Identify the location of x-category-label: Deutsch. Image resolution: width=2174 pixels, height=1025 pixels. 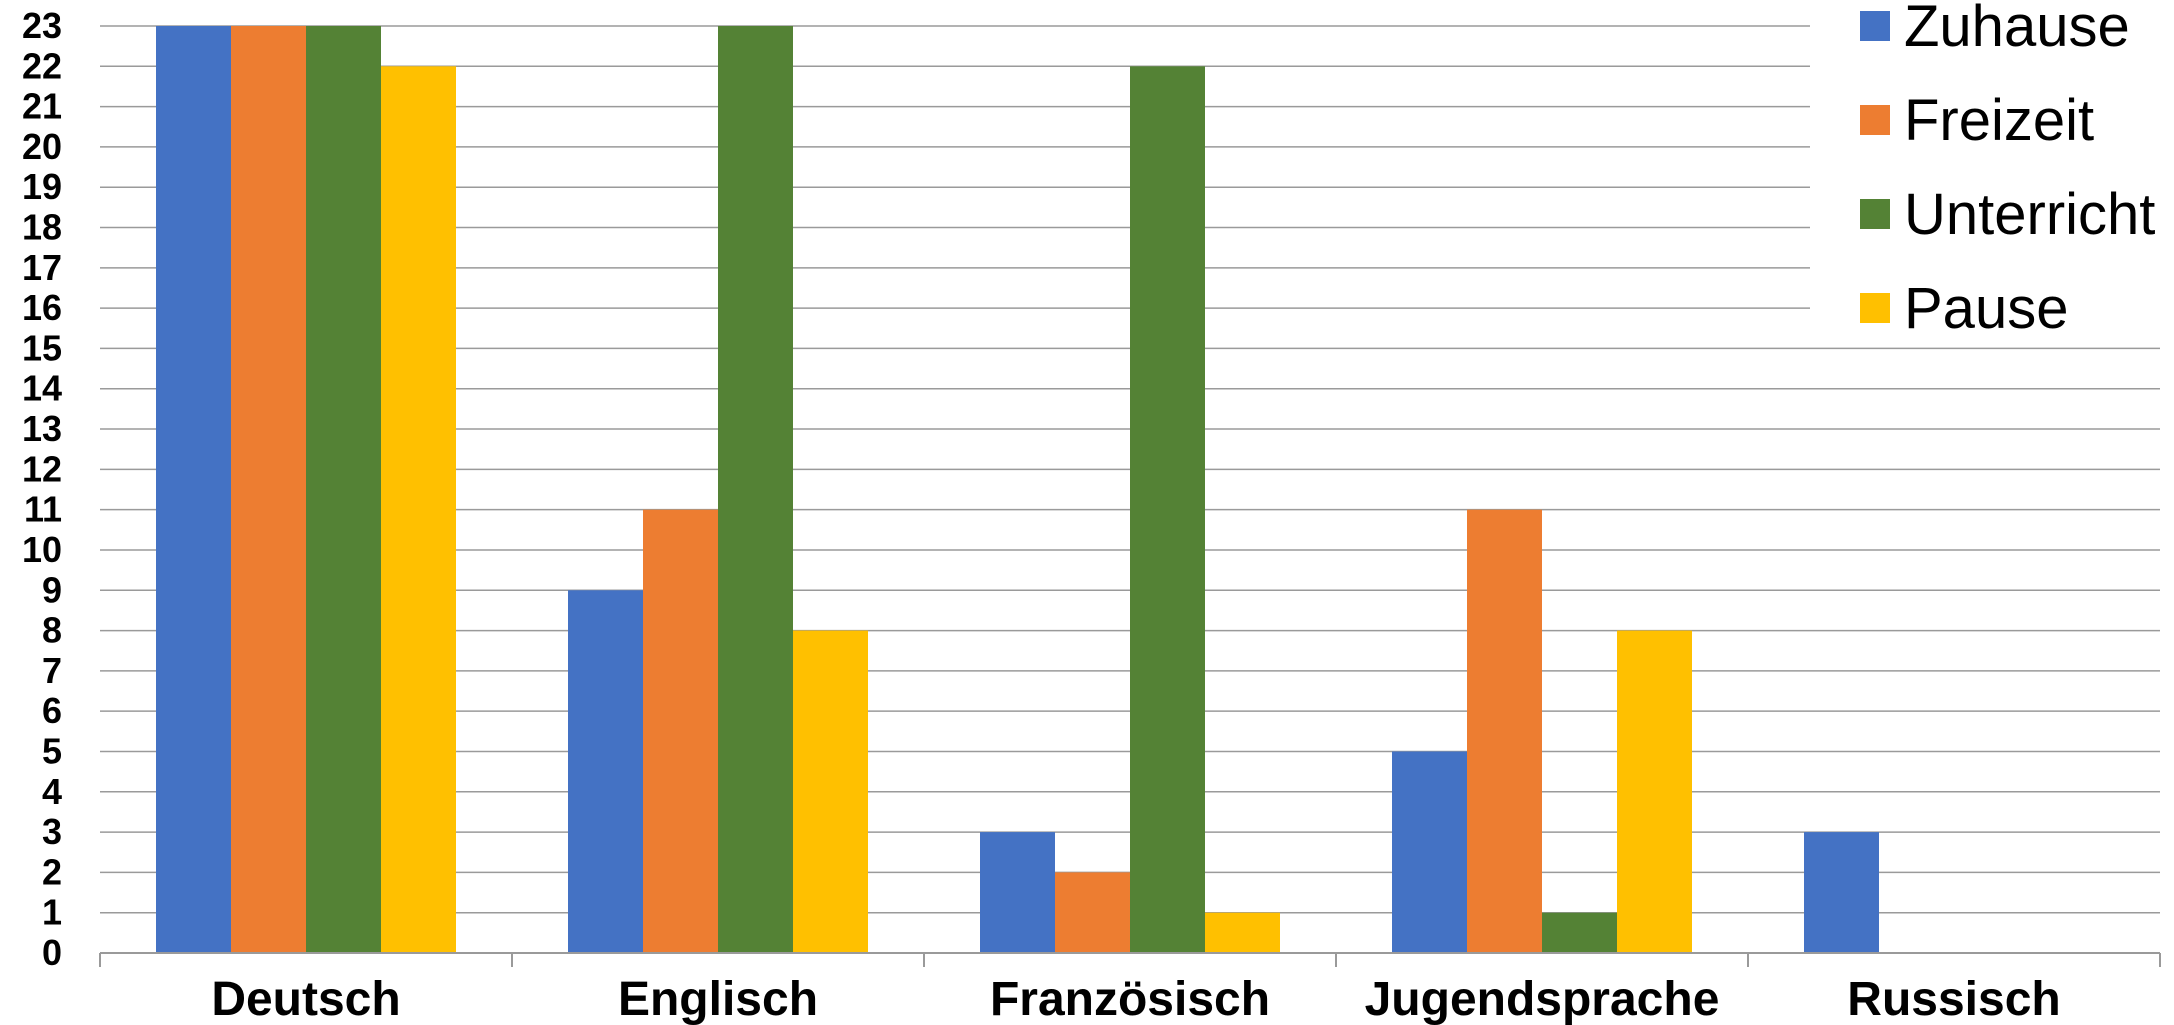
(305, 999).